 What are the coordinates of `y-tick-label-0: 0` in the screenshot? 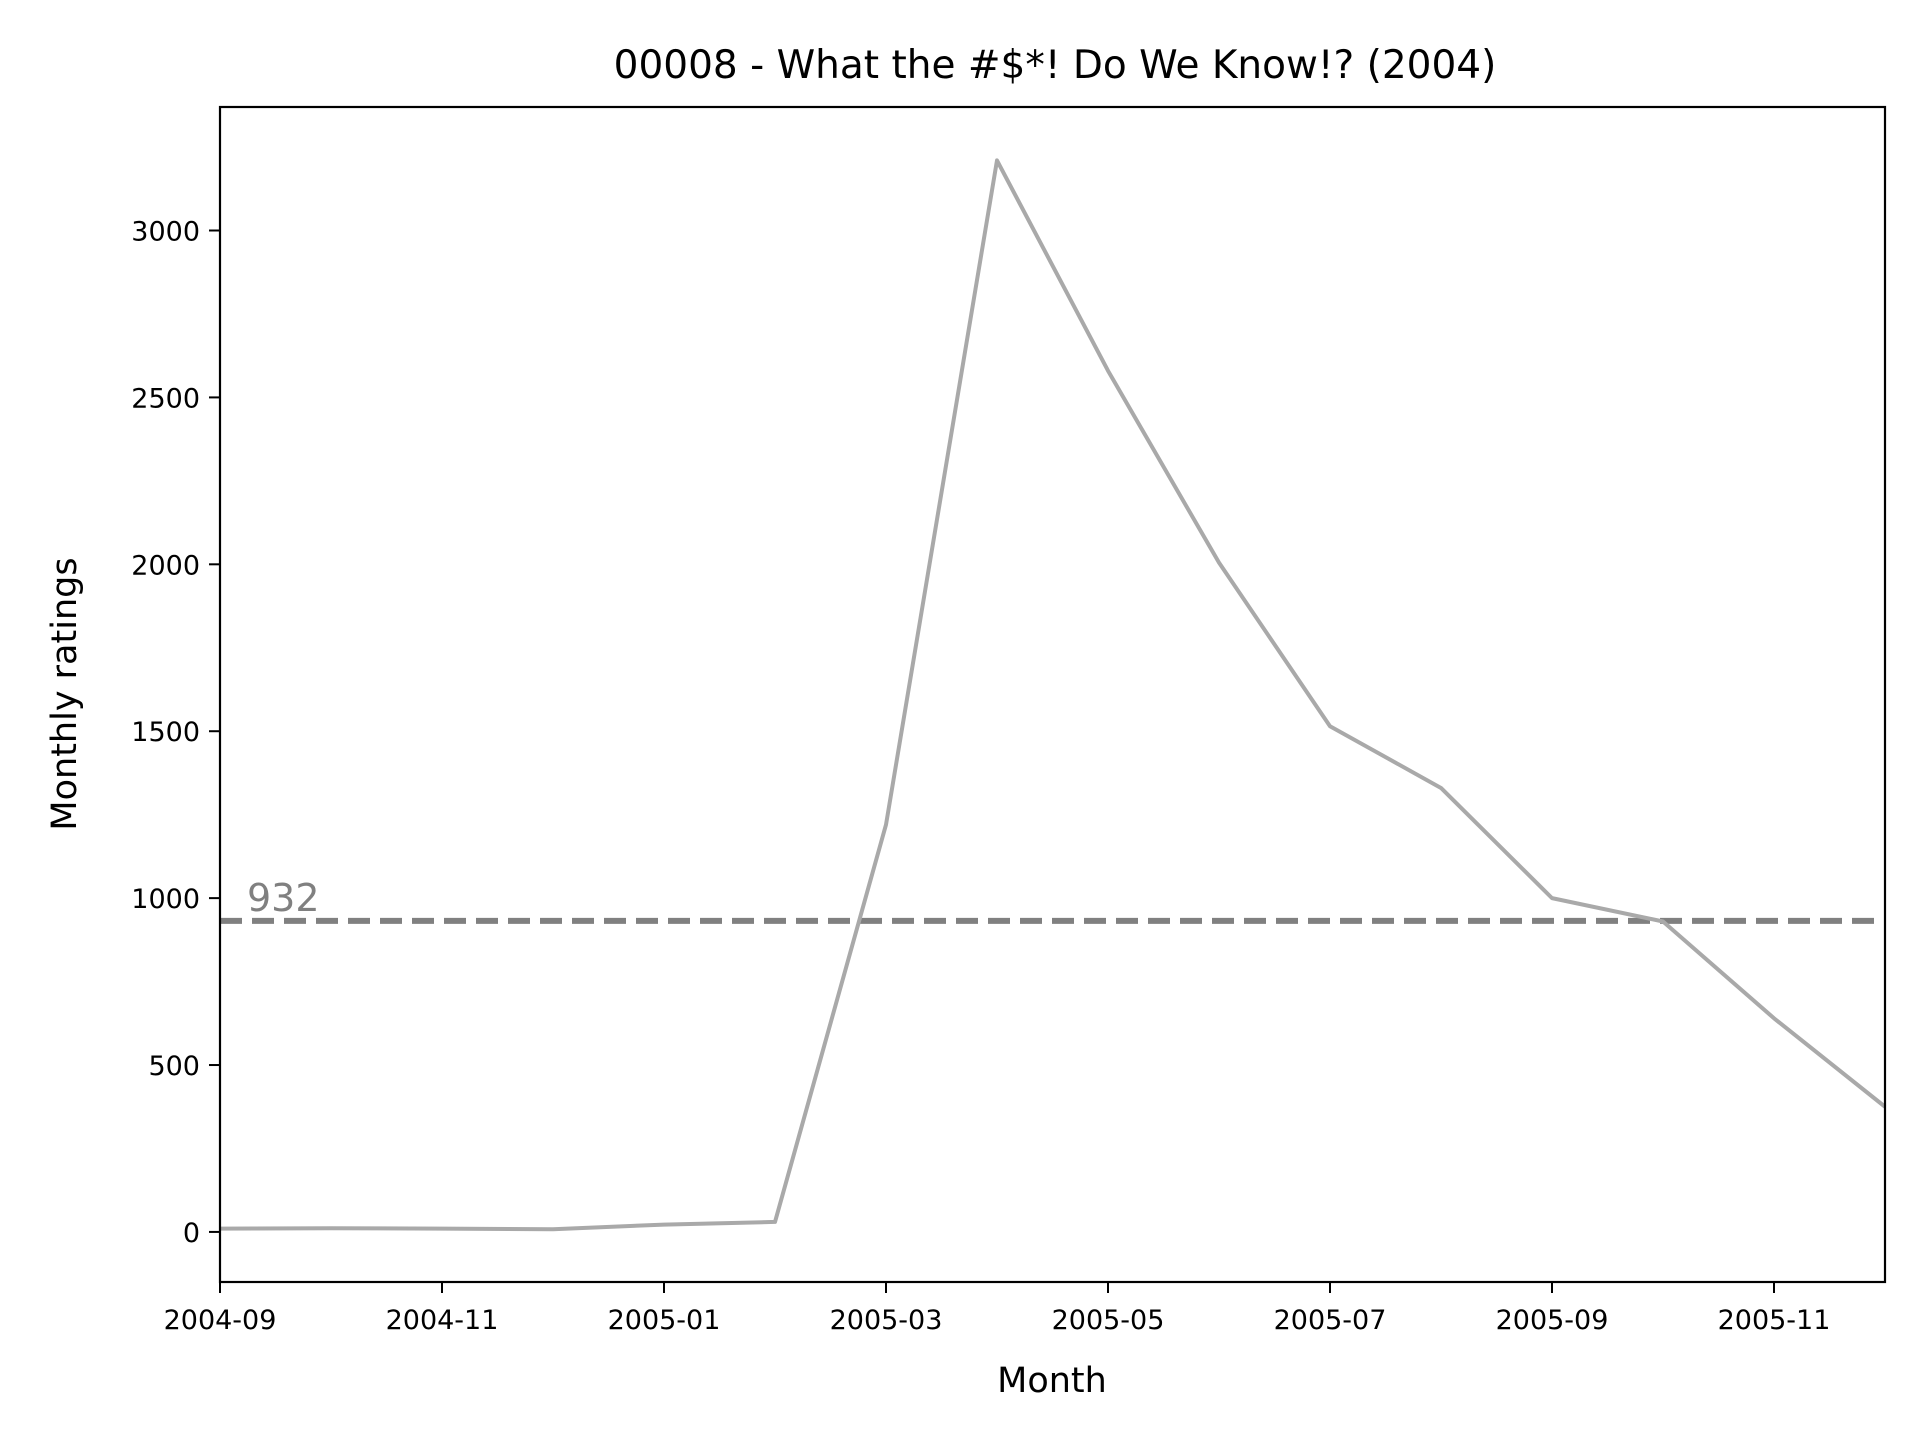 It's located at (191, 1233).